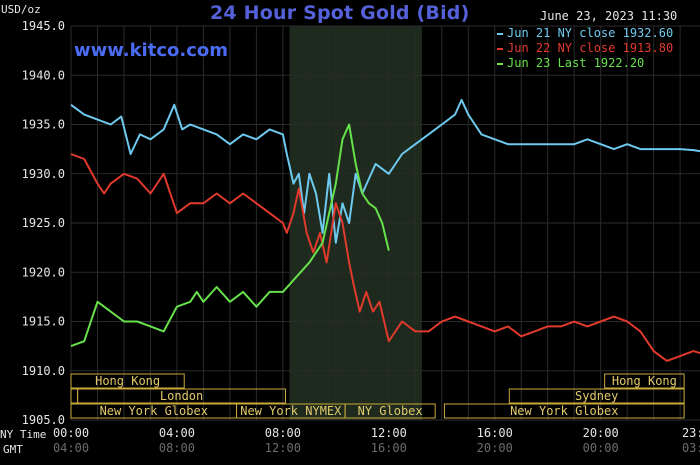  I want to click on timestamp: June 23, 2023 11:30, so click(609, 16).